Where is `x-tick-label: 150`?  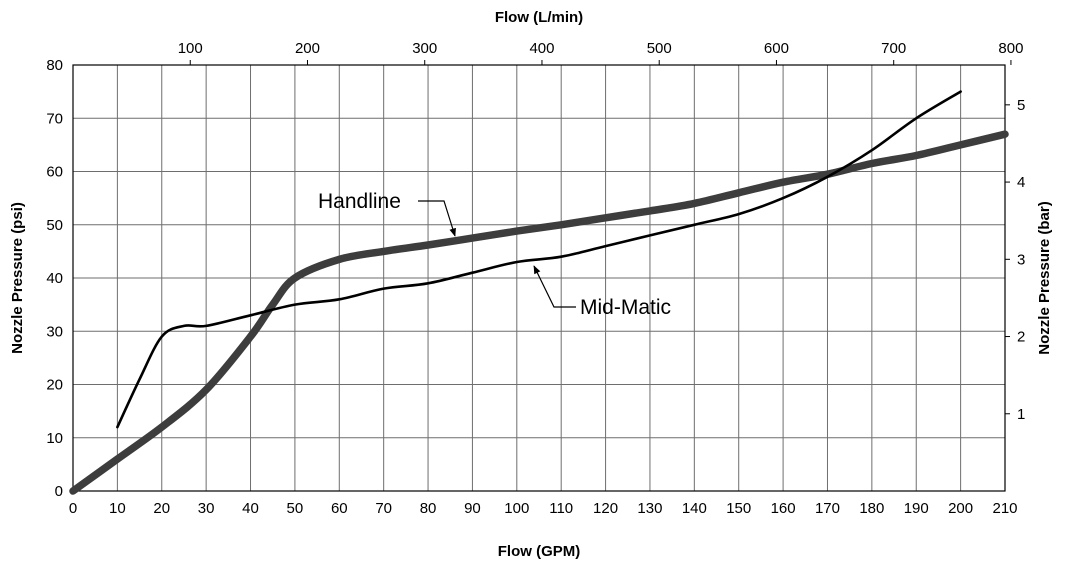
x-tick-label: 150 is located at coordinates (738, 508).